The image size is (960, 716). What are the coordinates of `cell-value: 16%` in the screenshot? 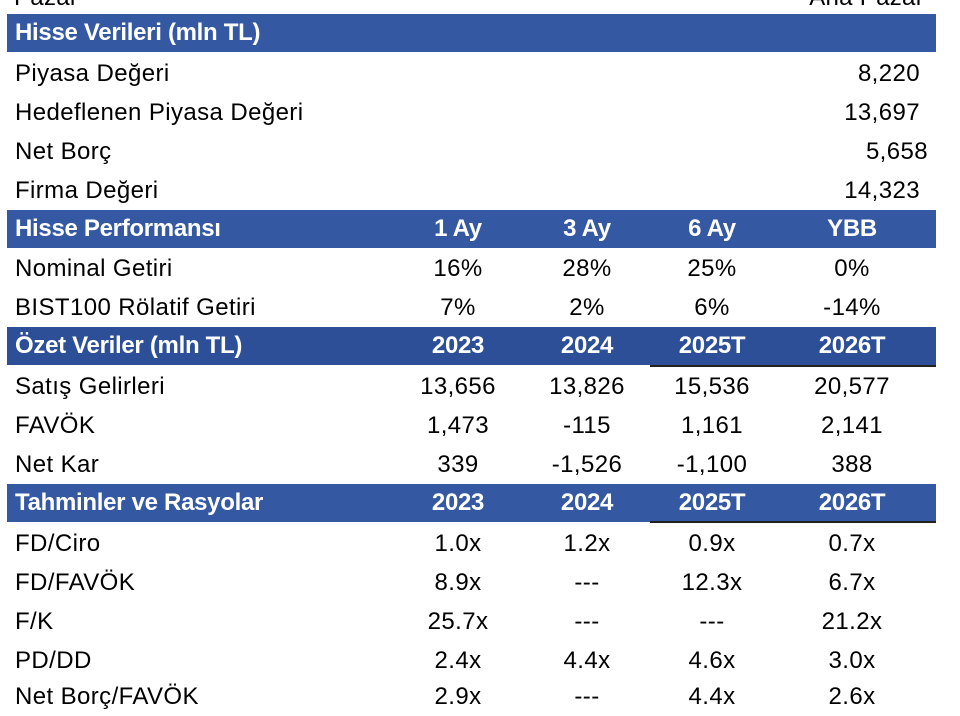 It's located at (458, 268).